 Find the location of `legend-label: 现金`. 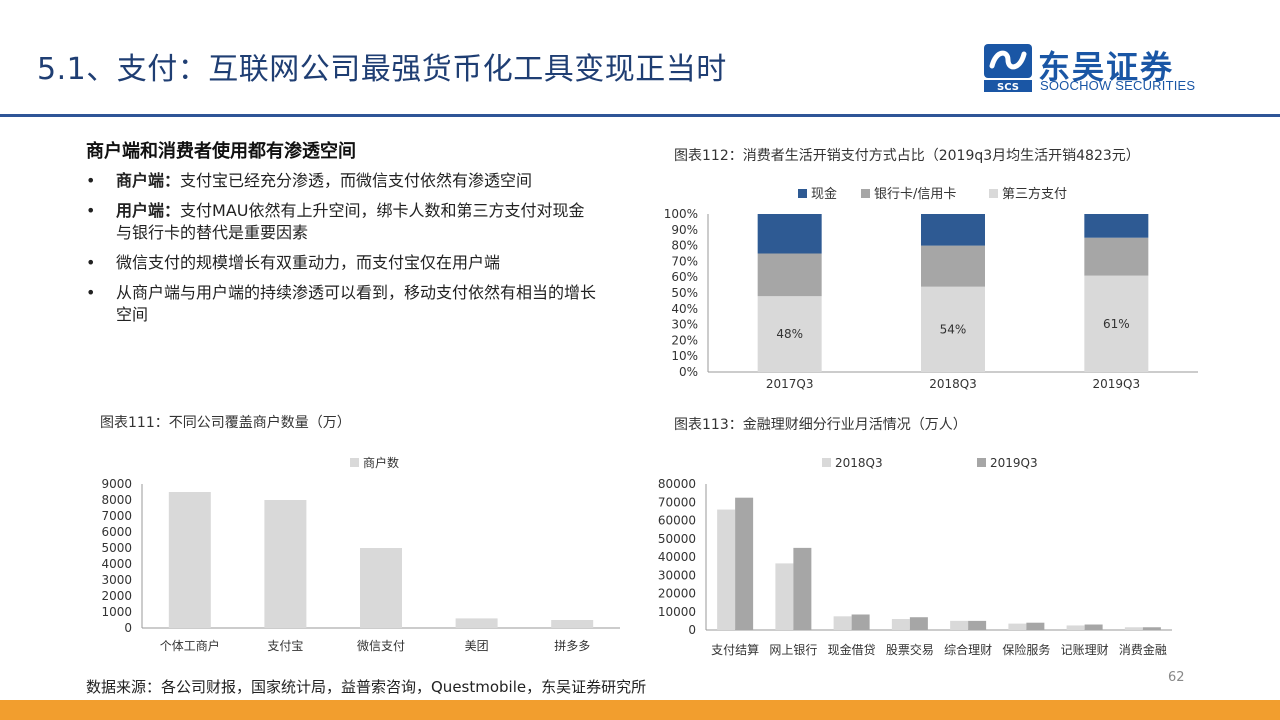

legend-label: 现金 is located at coordinates (824, 194).